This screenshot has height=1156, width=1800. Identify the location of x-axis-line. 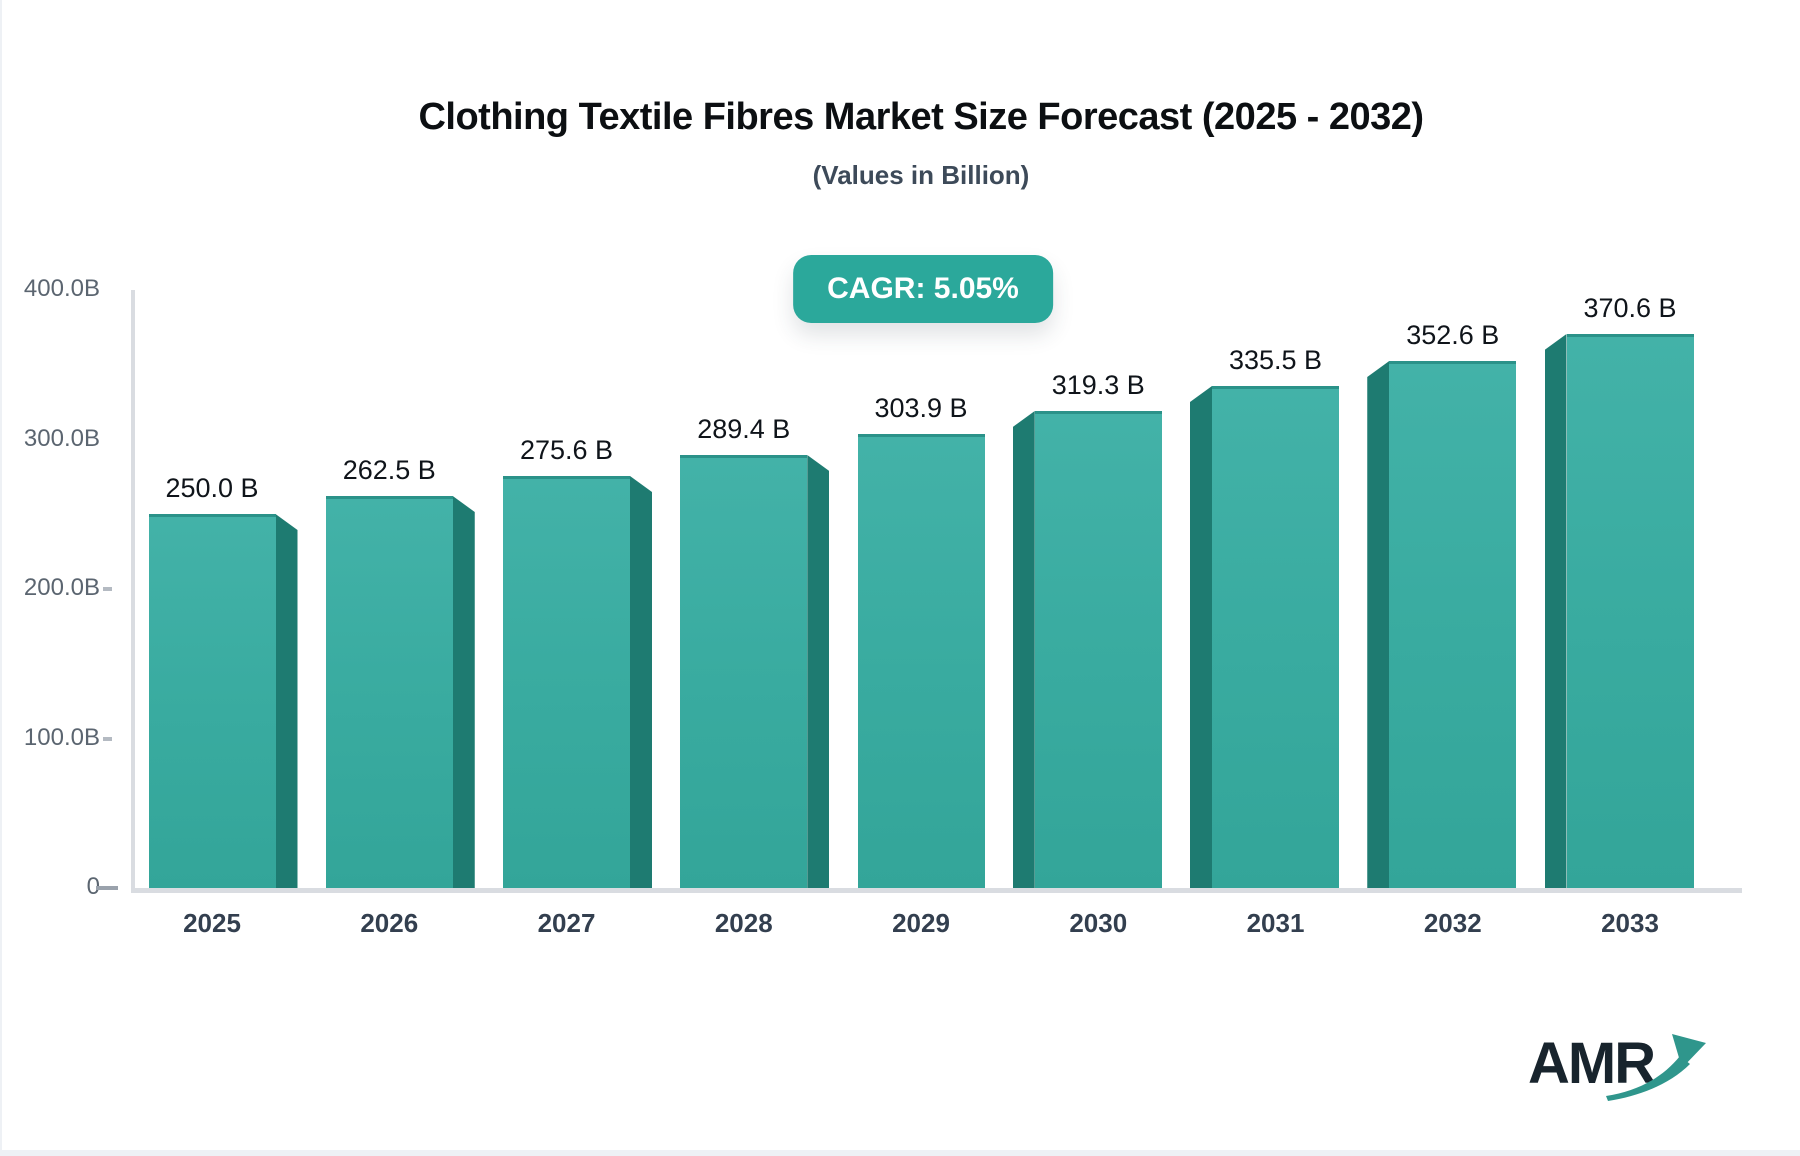
(936, 890).